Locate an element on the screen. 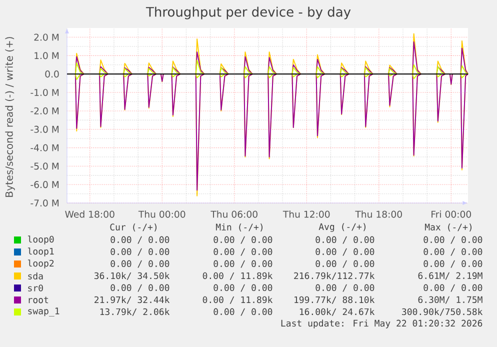 The width and height of the screenshot is (497, 347). text: 199.77k/ 88.10k is located at coordinates (334, 300).